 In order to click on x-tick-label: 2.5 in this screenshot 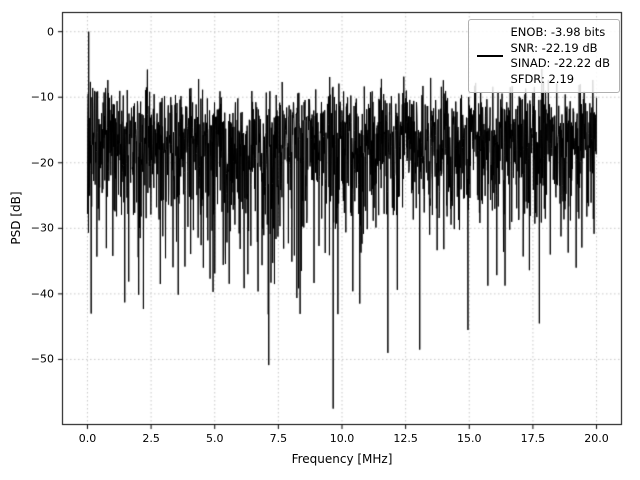, I will do `click(151, 438)`.